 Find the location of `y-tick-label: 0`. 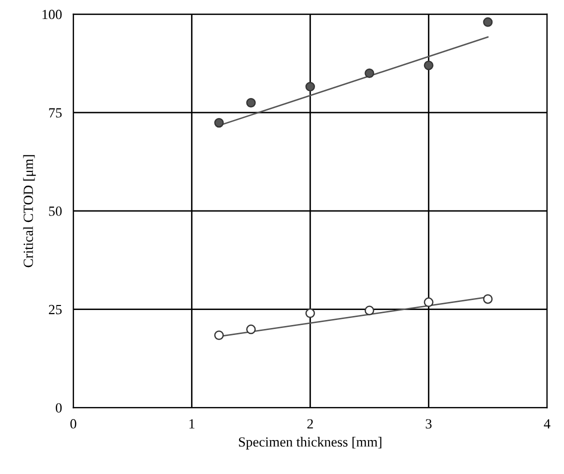

y-tick-label: 0 is located at coordinates (59, 408).